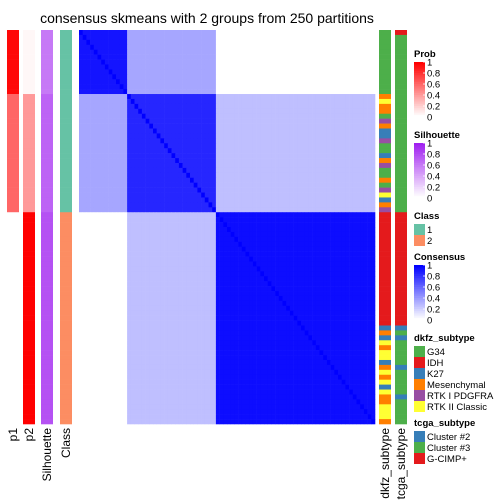 This screenshot has width=504, height=504. What do you see at coordinates (29, 190) in the screenshot?
I see `p2-cell` at bounding box center [29, 190].